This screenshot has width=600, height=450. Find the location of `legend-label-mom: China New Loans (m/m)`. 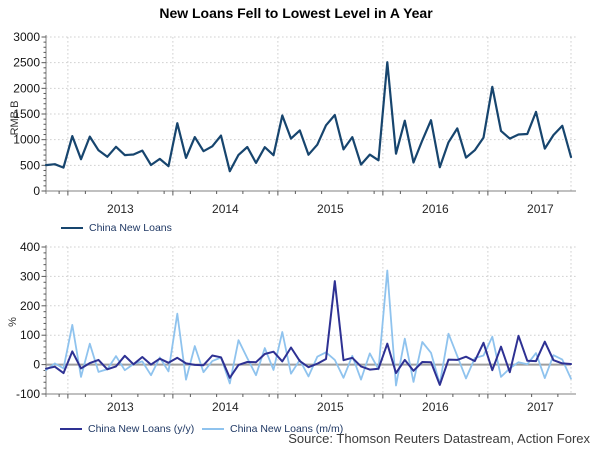

legend-label-mom: China New Loans (m/m) is located at coordinates (287, 429).